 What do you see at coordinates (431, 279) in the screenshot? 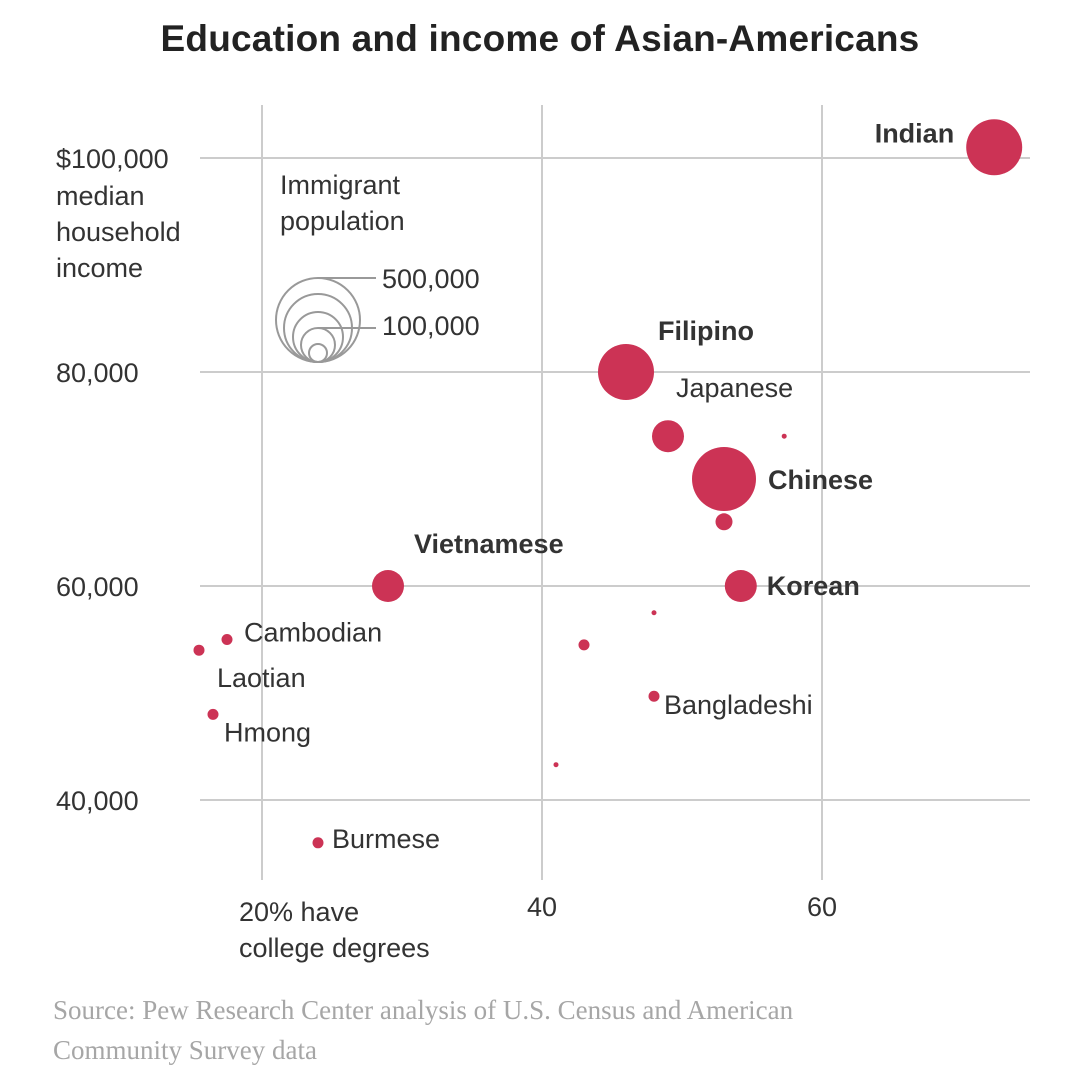
I see `legend-label: 500,000` at bounding box center [431, 279].